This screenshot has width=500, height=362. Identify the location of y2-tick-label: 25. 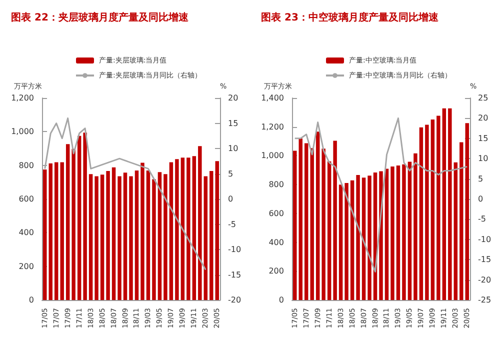
(483, 98).